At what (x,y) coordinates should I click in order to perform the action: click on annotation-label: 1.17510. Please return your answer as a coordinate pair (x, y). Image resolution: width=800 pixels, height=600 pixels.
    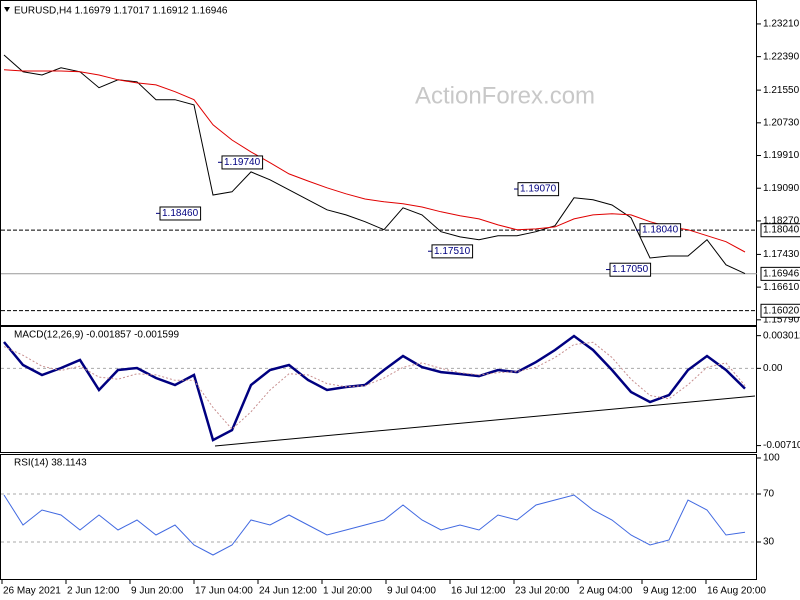
    Looking at the image, I should click on (452, 251).